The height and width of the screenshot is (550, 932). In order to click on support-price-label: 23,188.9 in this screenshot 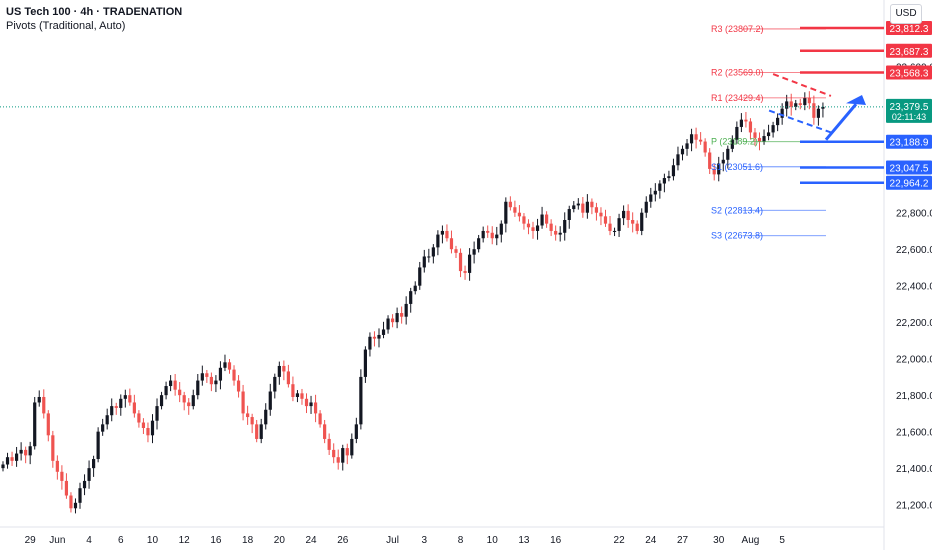, I will do `click(909, 143)`.